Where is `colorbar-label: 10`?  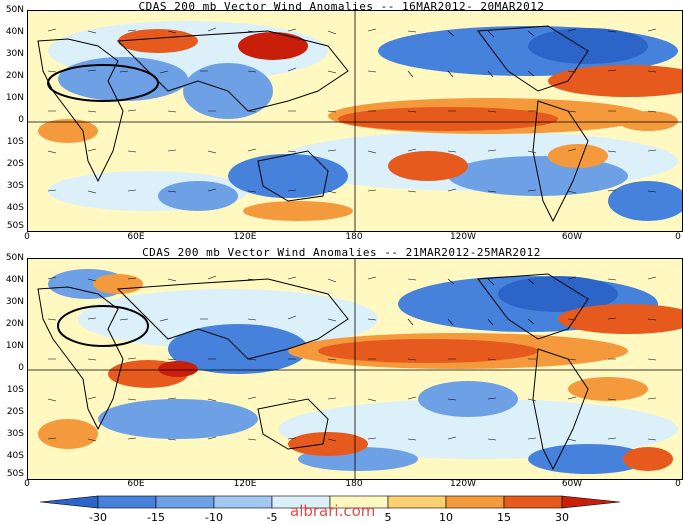 colorbar-label: 10 is located at coordinates (446, 517).